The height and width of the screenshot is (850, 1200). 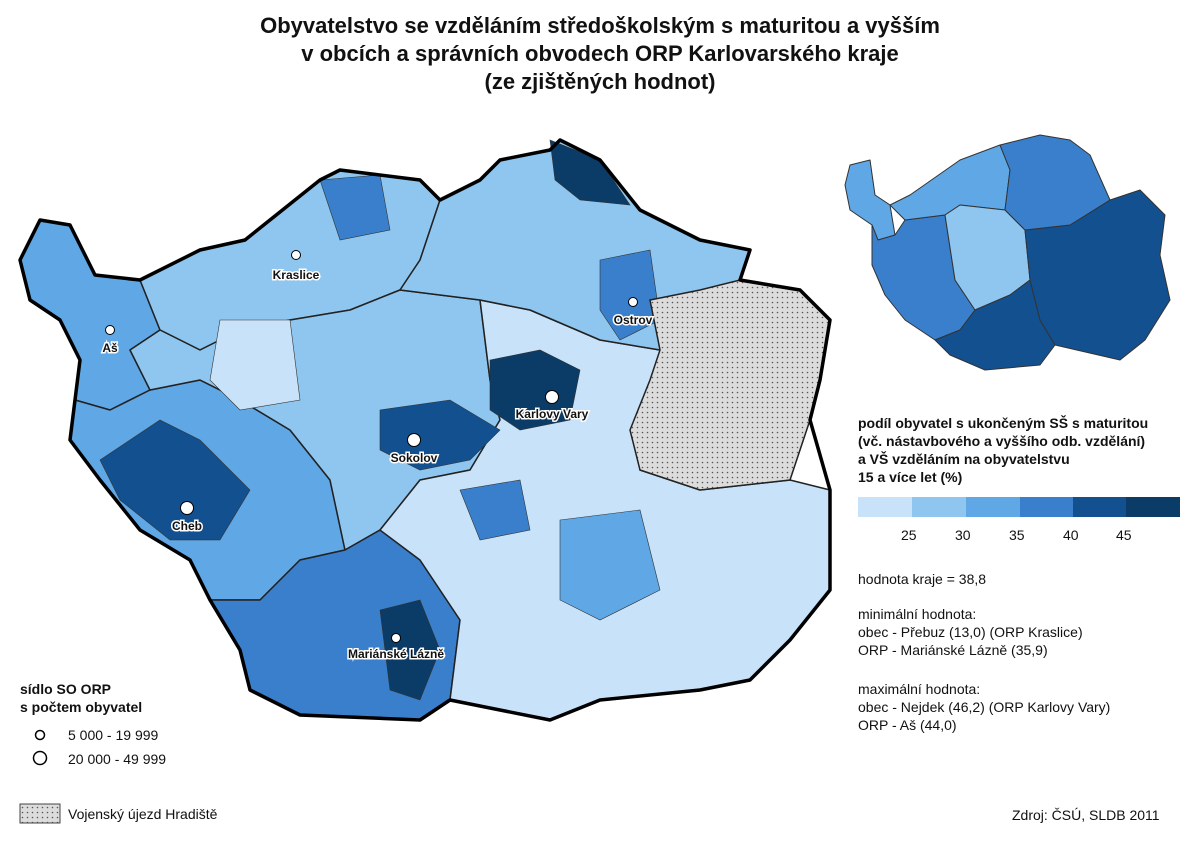 What do you see at coordinates (414, 458) in the screenshot?
I see `city-label-sokolov: Sokolov` at bounding box center [414, 458].